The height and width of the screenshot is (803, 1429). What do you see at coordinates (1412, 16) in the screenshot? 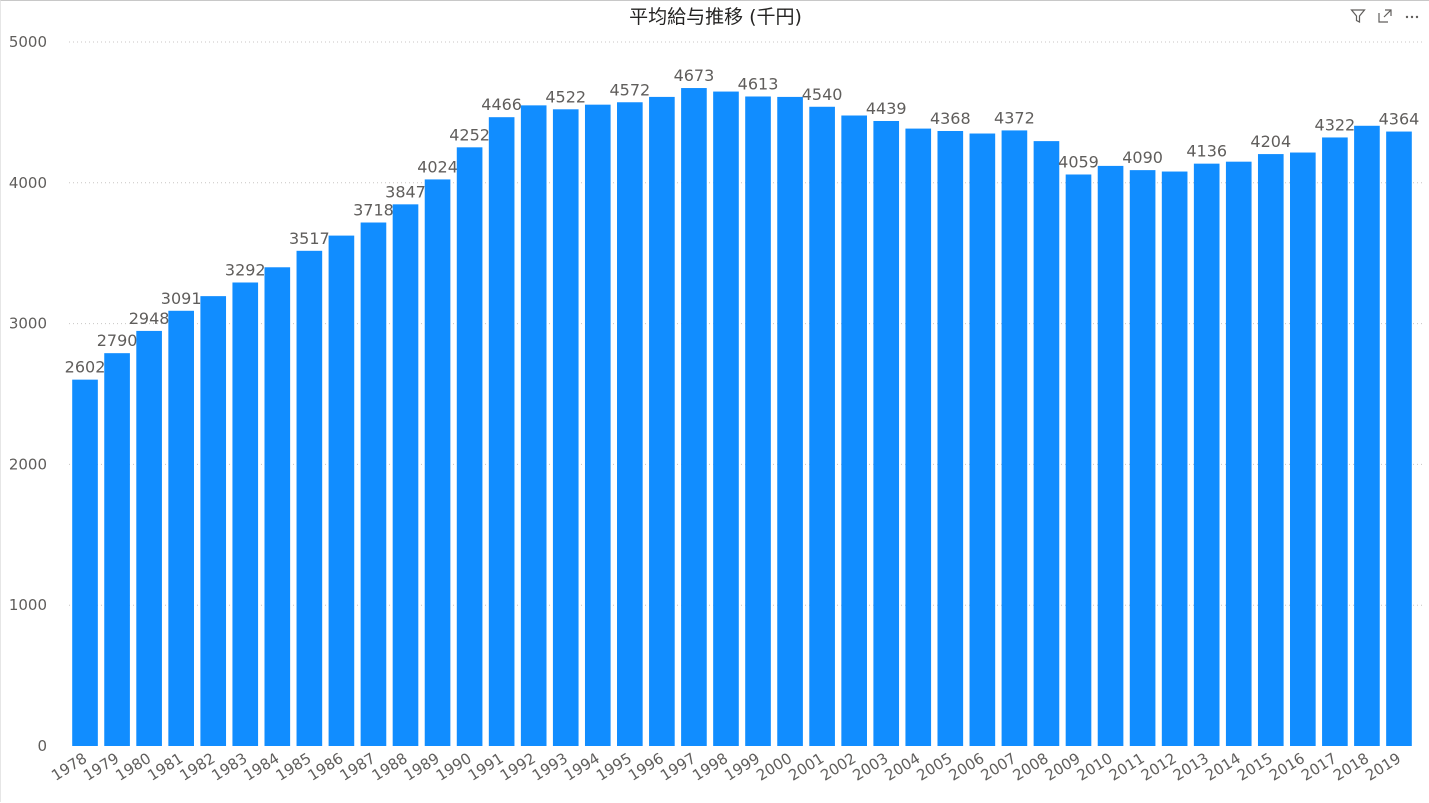
I see `more-options-icon` at bounding box center [1412, 16].